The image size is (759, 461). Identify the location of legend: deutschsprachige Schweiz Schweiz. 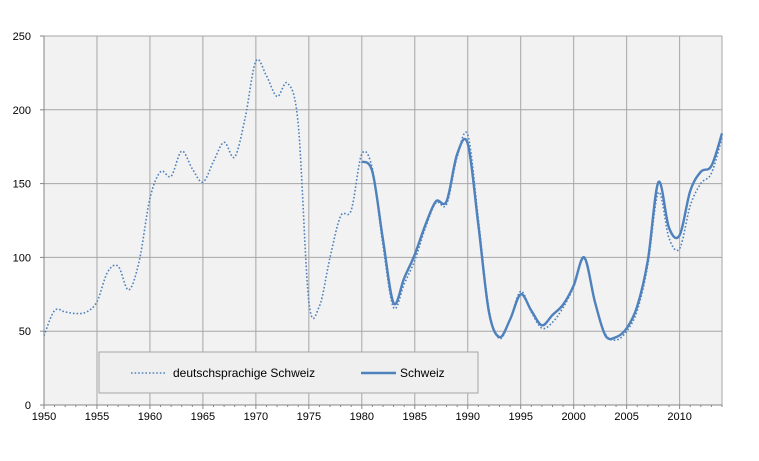
(288, 372).